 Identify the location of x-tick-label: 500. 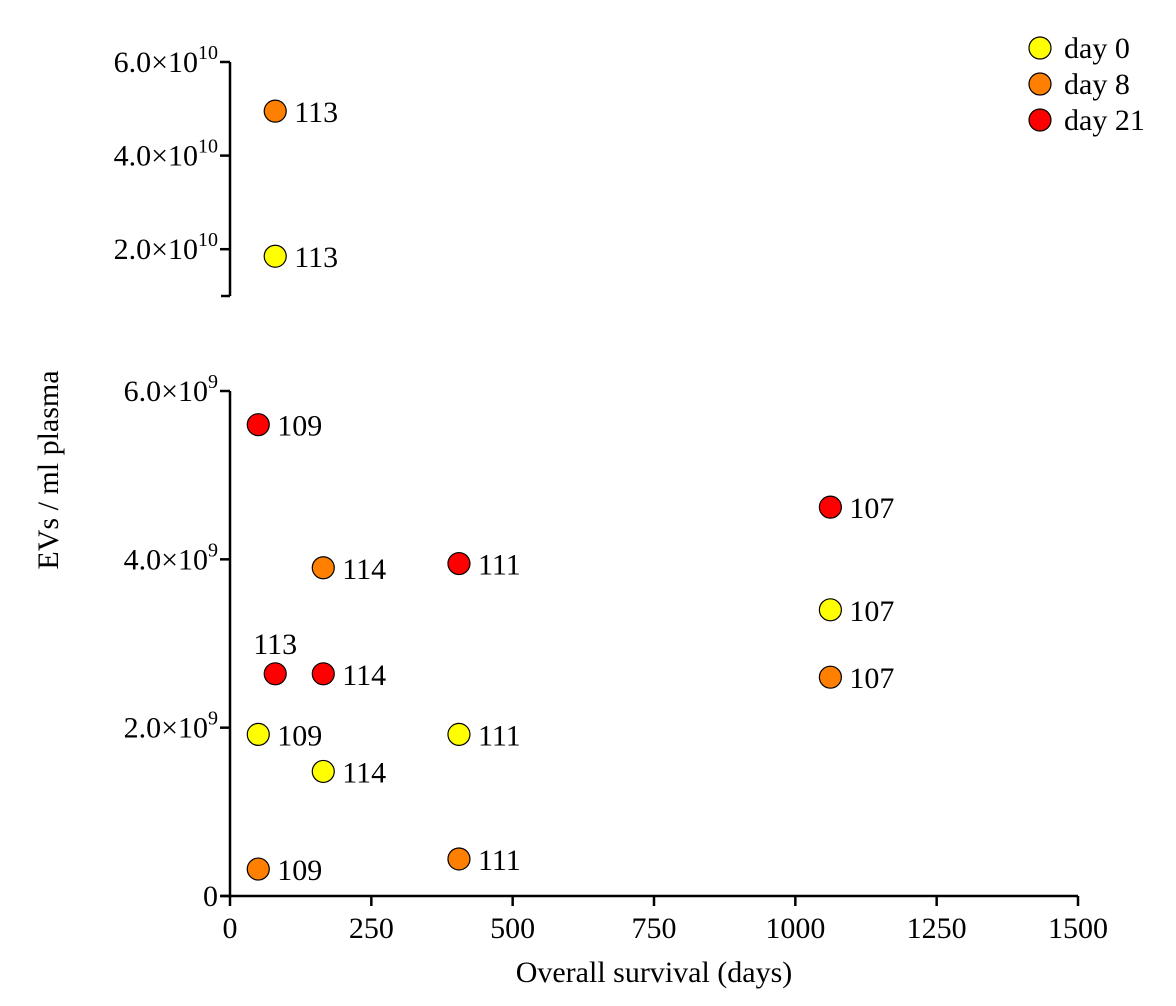
(512, 928).